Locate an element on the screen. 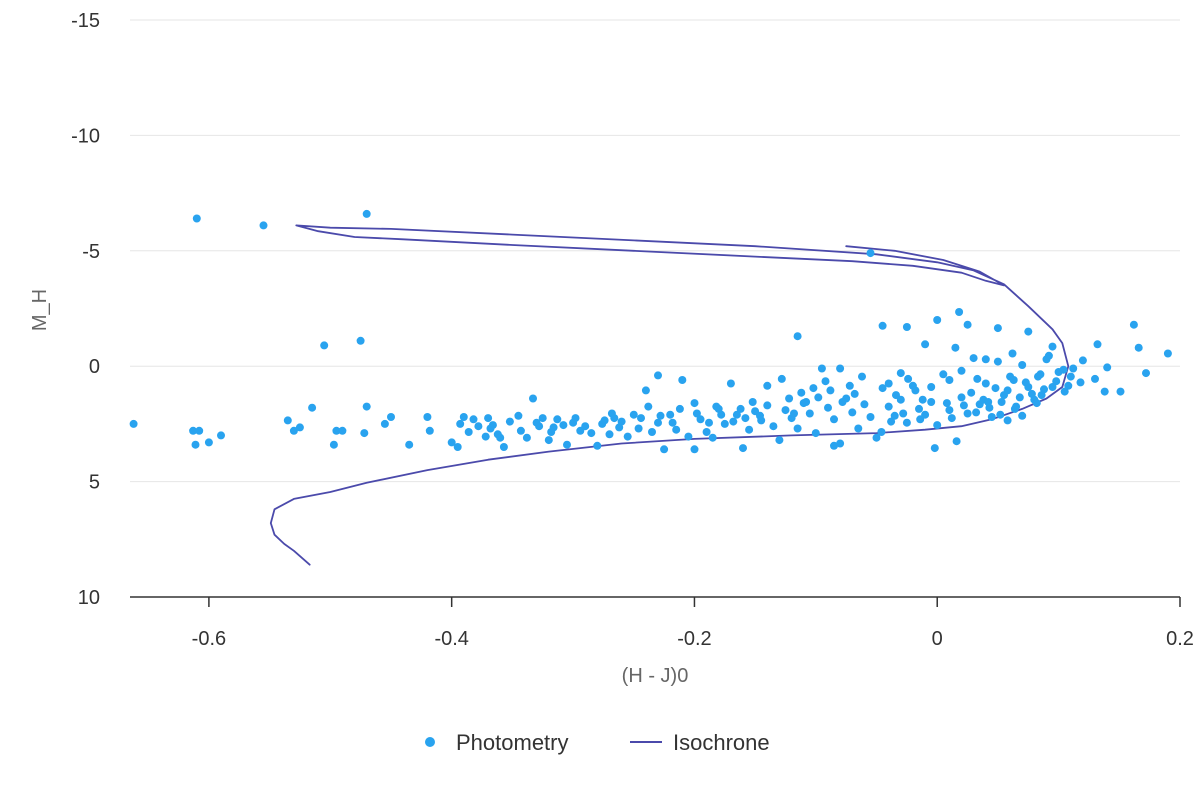  x-axis: -0.6 -0.4 -0.2 0 0.2 is located at coordinates (662, 623).